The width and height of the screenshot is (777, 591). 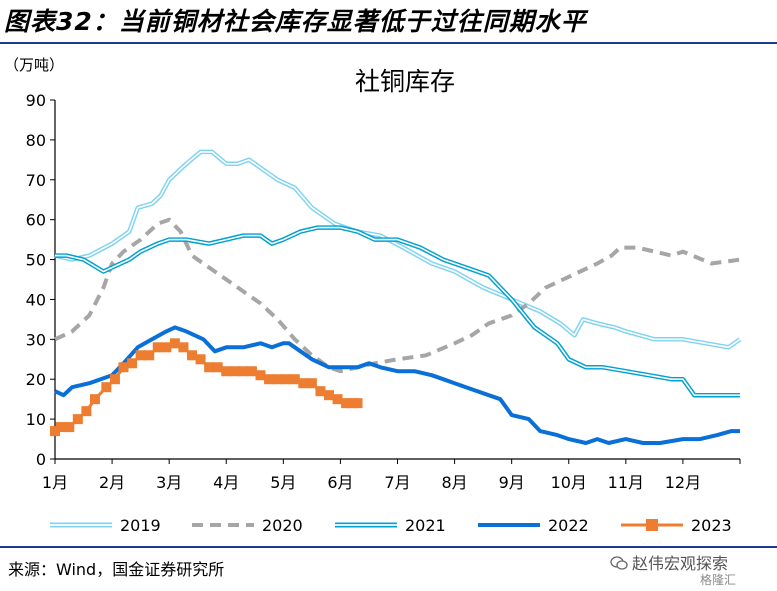 What do you see at coordinates (112, 482) in the screenshot?
I see `x-tick-label: 2月` at bounding box center [112, 482].